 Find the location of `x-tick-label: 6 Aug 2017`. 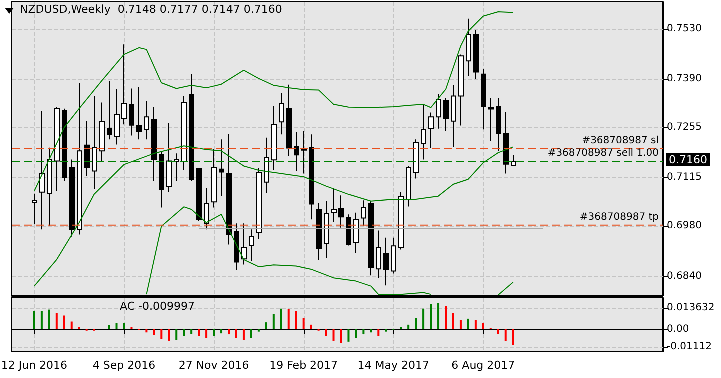

x-tick-label: 6 Aug 2017 is located at coordinates (484, 365).